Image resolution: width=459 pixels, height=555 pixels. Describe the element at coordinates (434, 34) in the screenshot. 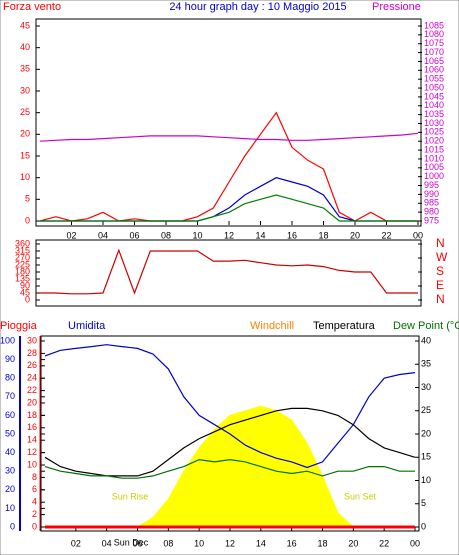

I see `y-tick-label: 1080` at that location.